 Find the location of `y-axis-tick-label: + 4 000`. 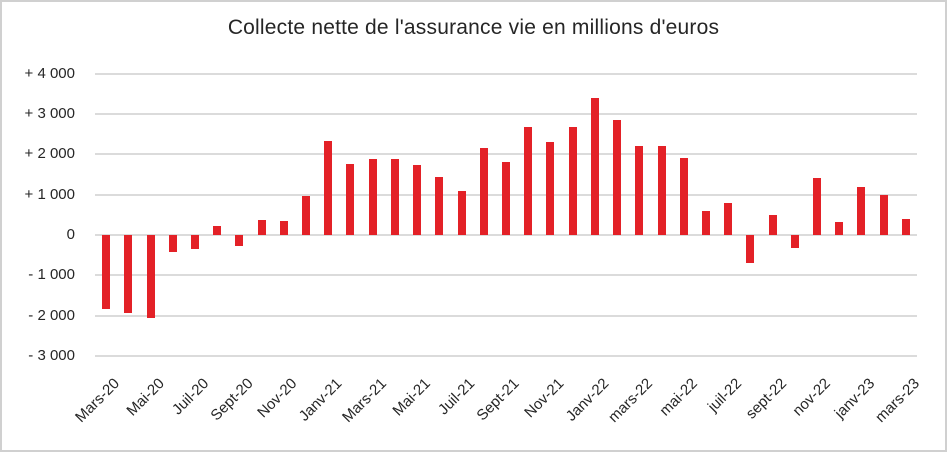

y-axis-tick-label: + 4 000 is located at coordinates (49, 73).